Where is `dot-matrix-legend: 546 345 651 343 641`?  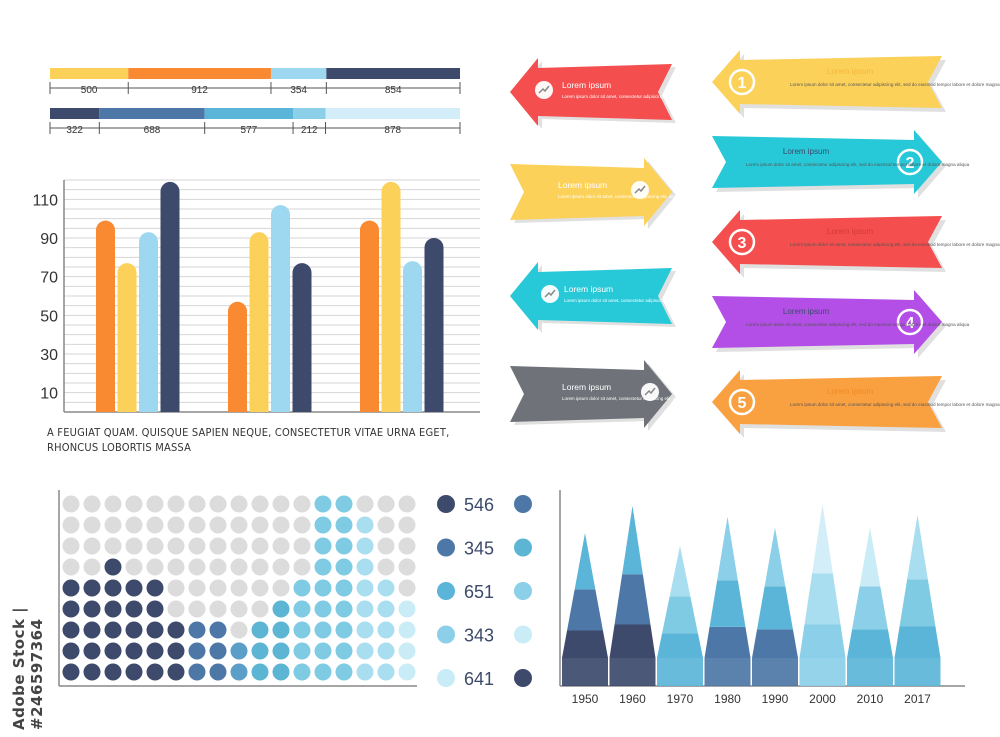 dot-matrix-legend: 546 345 651 343 641 is located at coordinates (484, 592).